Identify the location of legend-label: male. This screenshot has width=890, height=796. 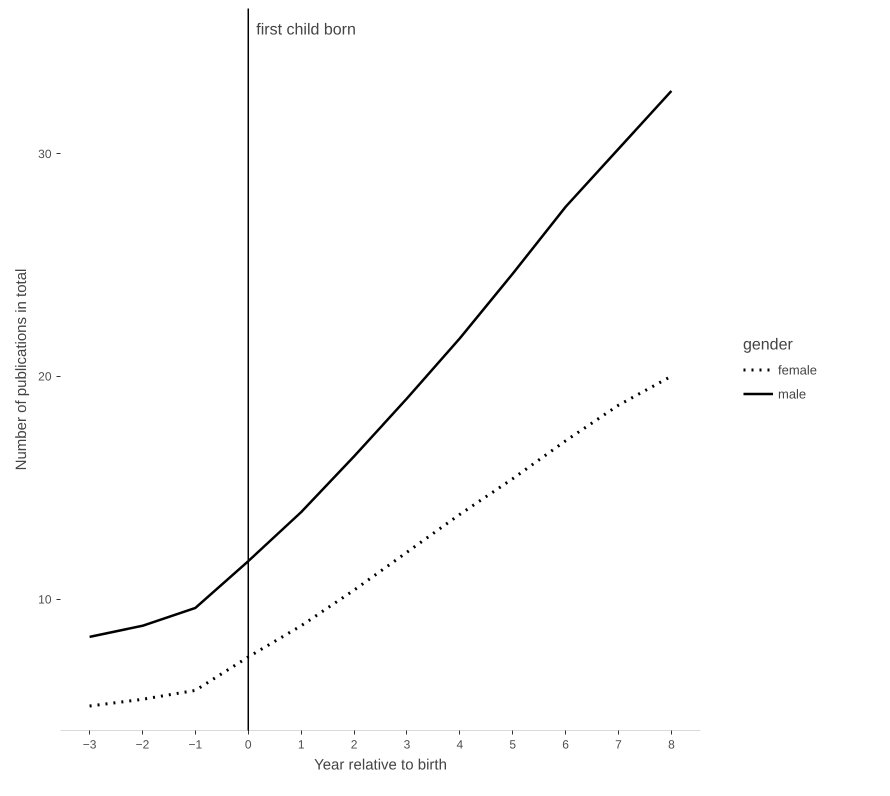
(792, 393).